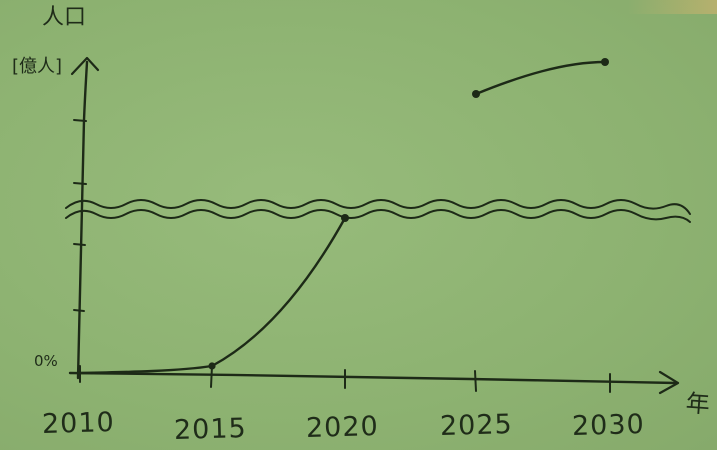 The width and height of the screenshot is (717, 450). Describe the element at coordinates (37, 66) in the screenshot. I see `y-axis-unit: [億人]` at that location.